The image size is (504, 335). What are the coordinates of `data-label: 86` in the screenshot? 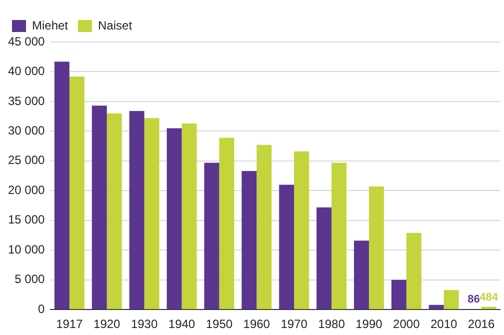 It's located at (474, 300).